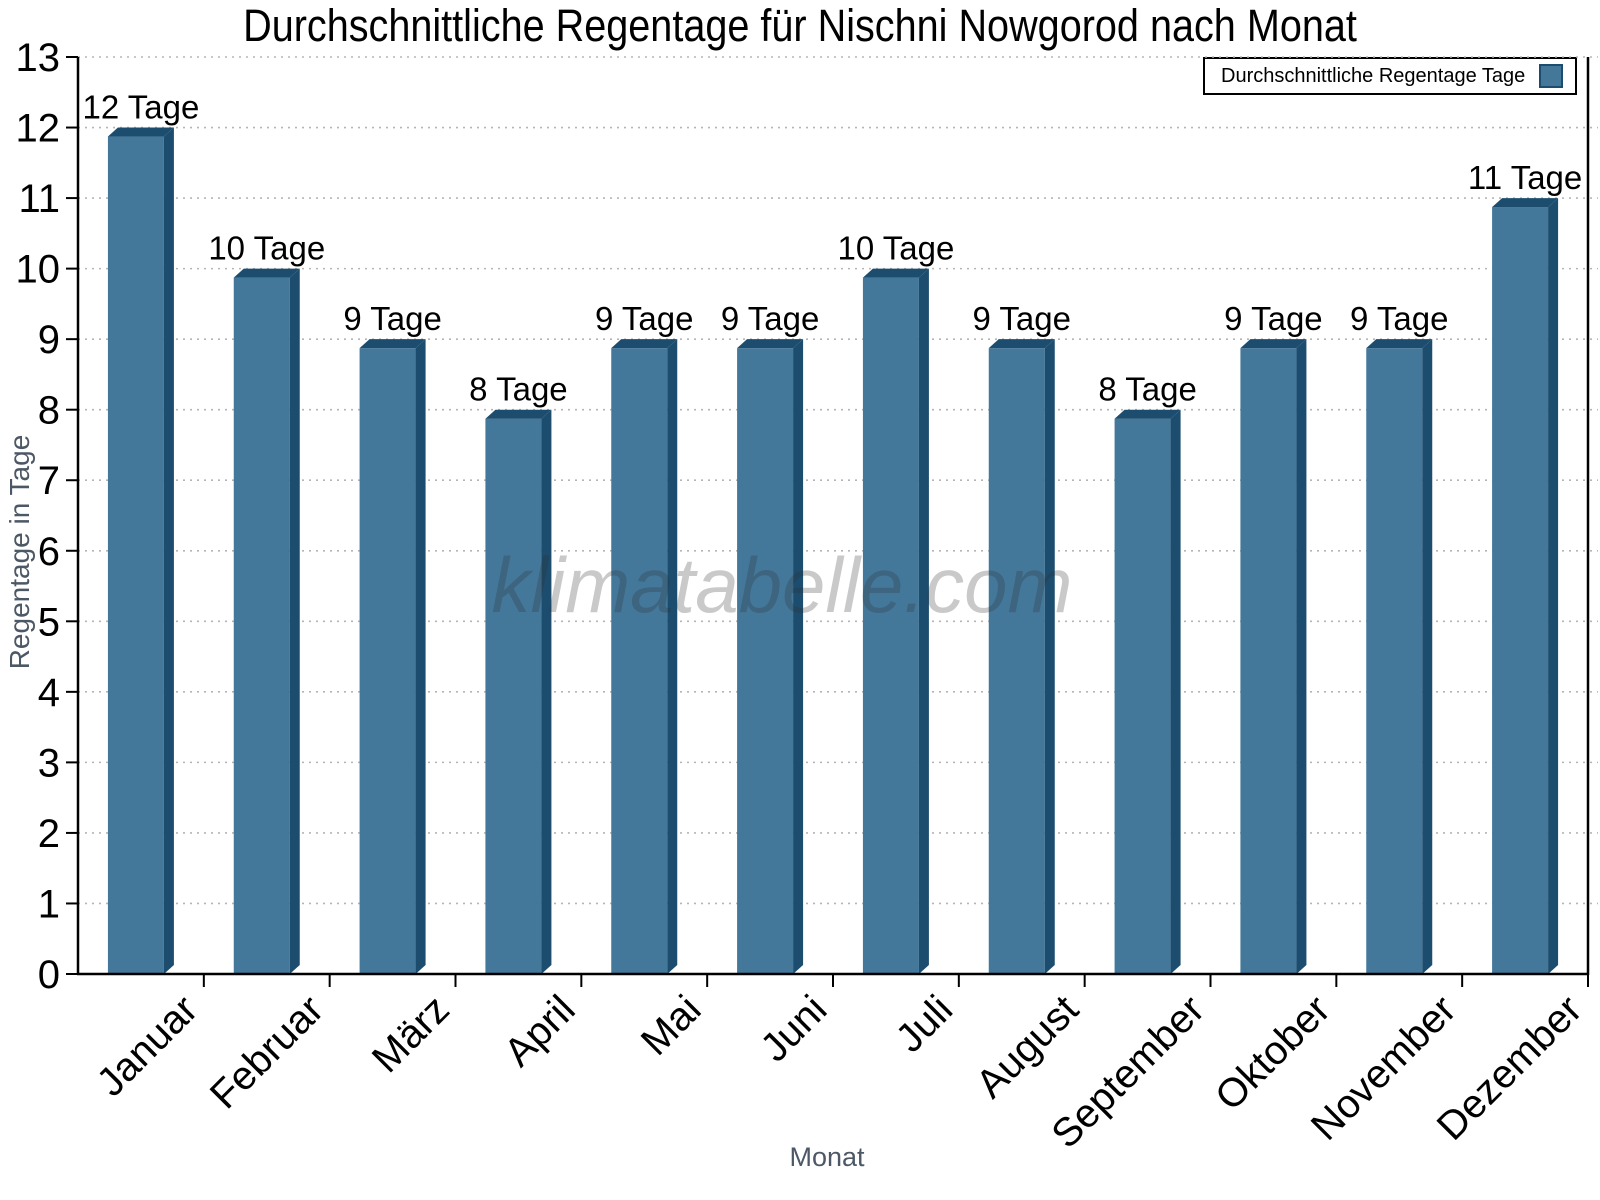 This screenshot has height=1200, width=1600. I want to click on bar-side-bevel-februar, so click(294, 621).